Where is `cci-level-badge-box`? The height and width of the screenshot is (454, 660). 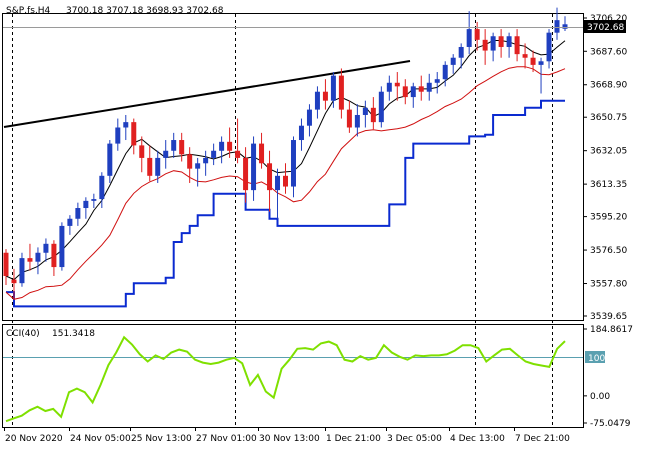 cci-level-badge-box is located at coordinates (595, 357).